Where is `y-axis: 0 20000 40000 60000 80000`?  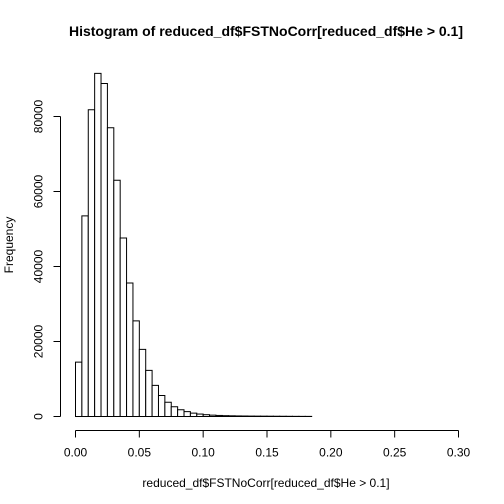
y-axis: 0 20000 40000 60000 80000 is located at coordinates (46, 259).